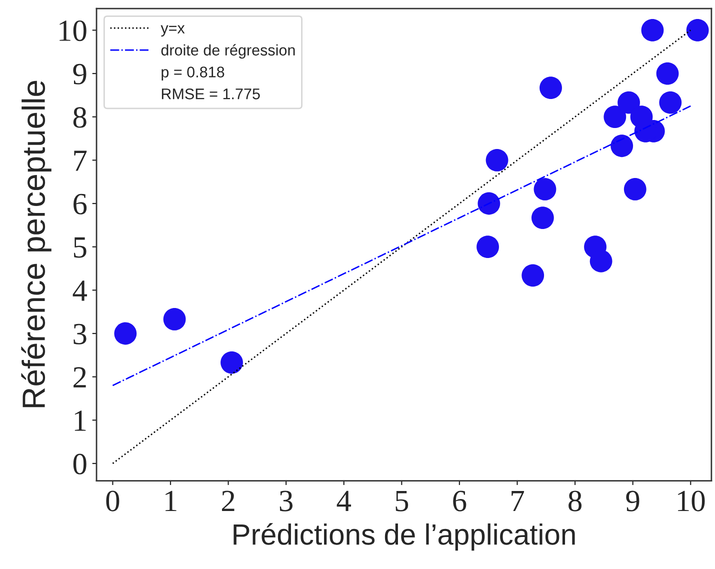 This screenshot has width=715, height=569. I want to click on y-tick-label: 0, so click(79, 464).